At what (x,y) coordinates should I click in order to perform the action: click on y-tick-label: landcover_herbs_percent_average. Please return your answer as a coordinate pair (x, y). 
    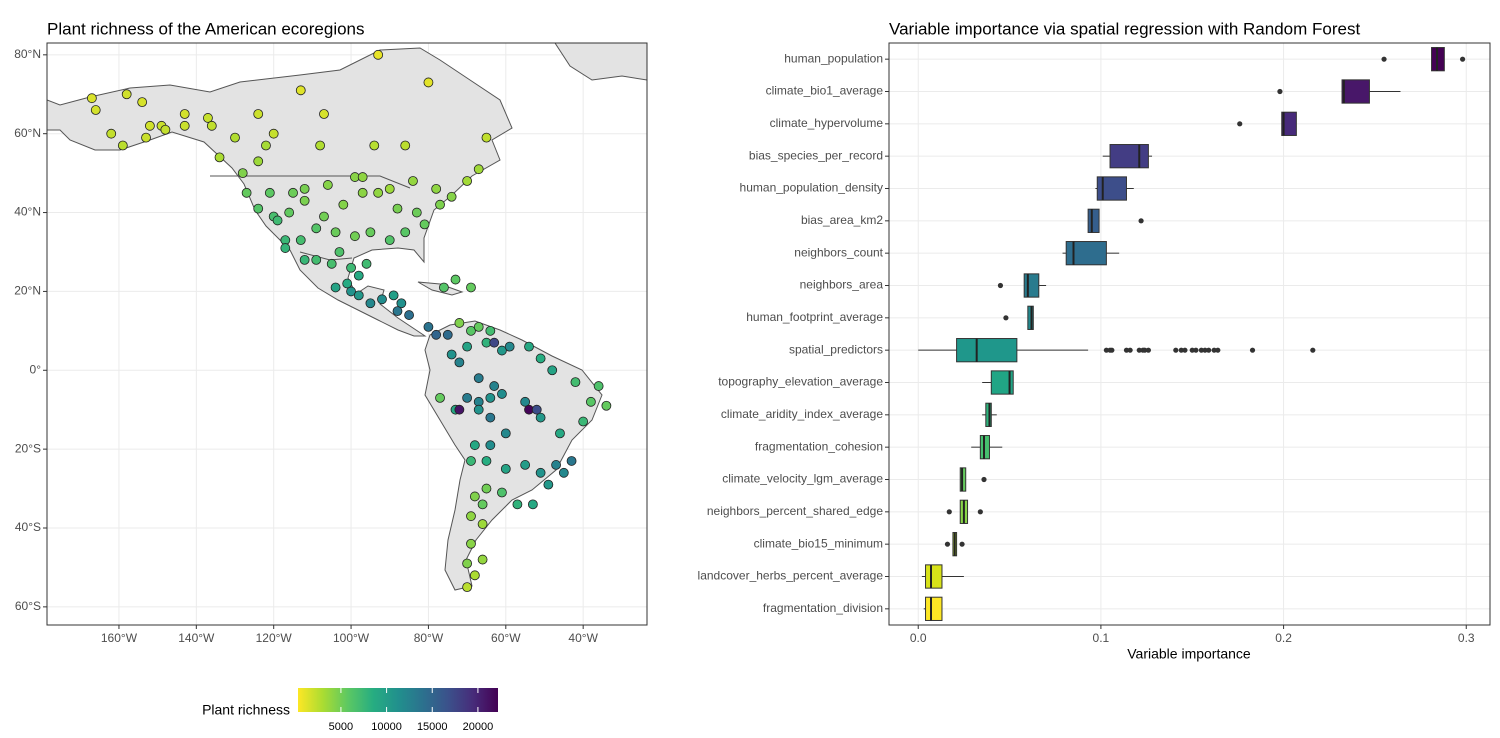
    Looking at the image, I should click on (791, 576).